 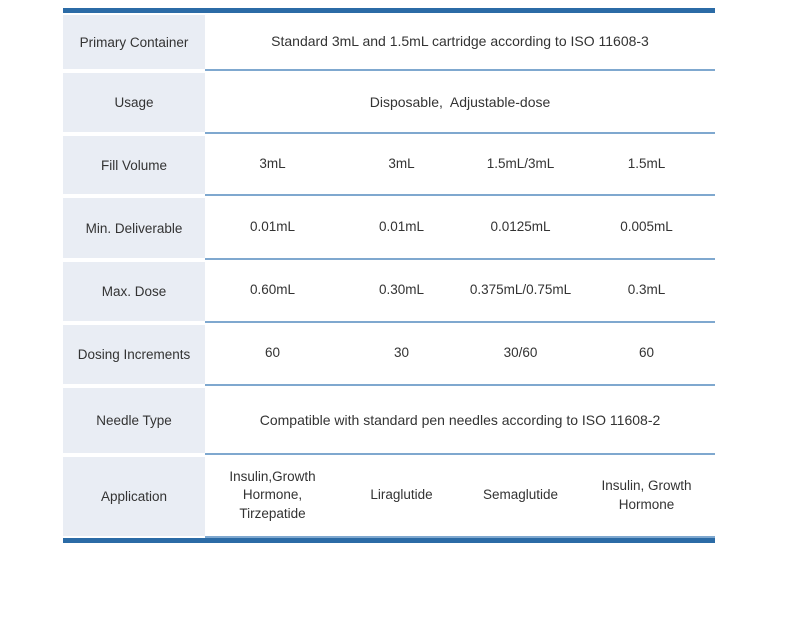 I want to click on row-label-min-deliverable: Min. Deliverable, so click(x=134, y=228).